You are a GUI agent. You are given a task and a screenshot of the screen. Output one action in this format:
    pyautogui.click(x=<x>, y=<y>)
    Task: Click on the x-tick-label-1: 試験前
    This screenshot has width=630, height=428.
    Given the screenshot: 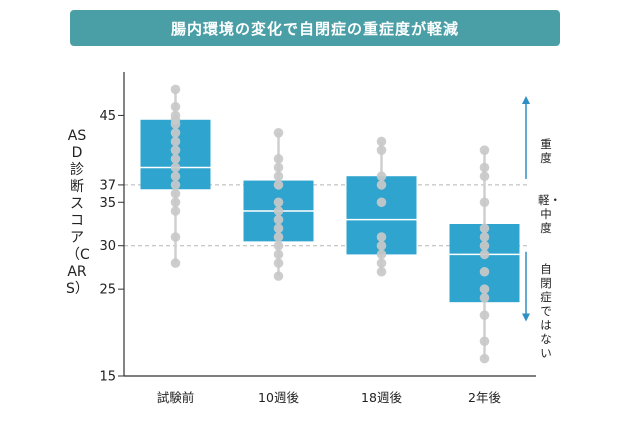 What is the action you would take?
    pyautogui.click(x=176, y=397)
    